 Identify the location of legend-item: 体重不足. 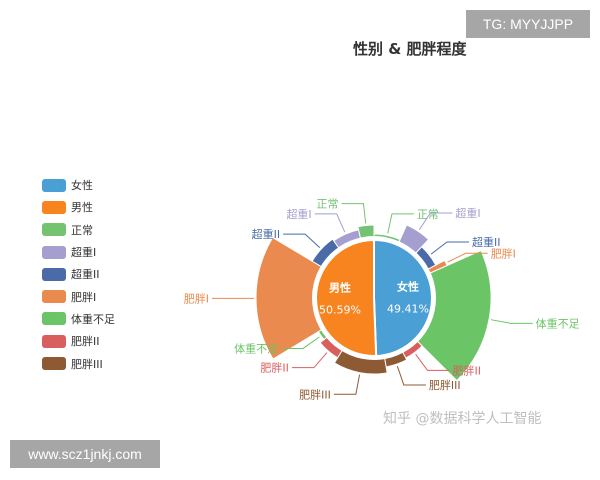
(78, 319).